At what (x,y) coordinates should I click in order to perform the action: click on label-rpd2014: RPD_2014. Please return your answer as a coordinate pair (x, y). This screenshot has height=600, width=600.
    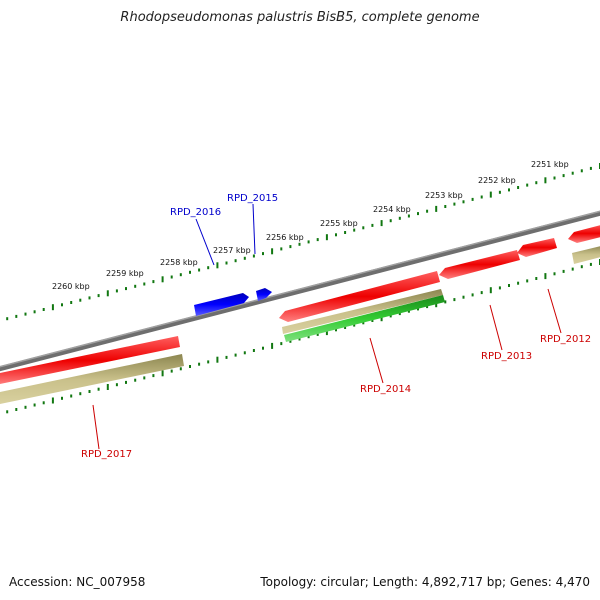
    Looking at the image, I should click on (385, 389).